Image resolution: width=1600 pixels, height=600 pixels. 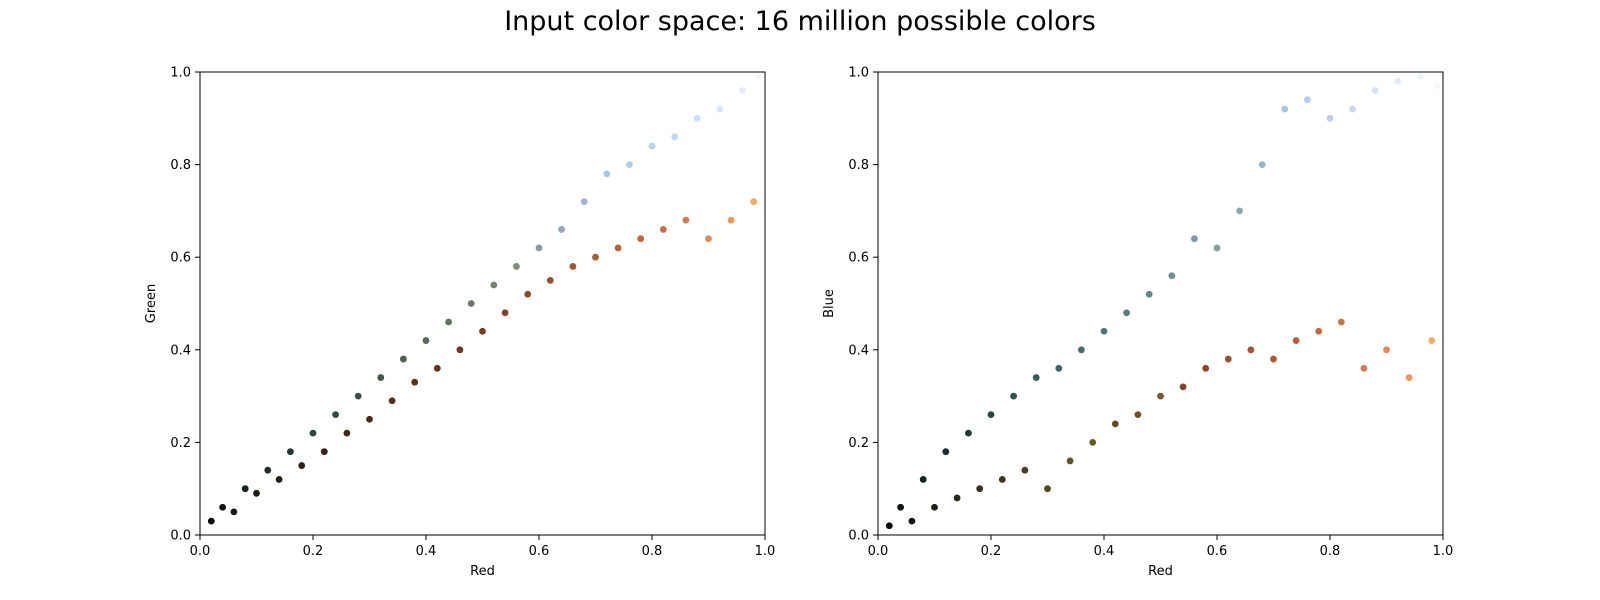 I want to click on y-tick-label: 0.4, so click(x=180, y=350).